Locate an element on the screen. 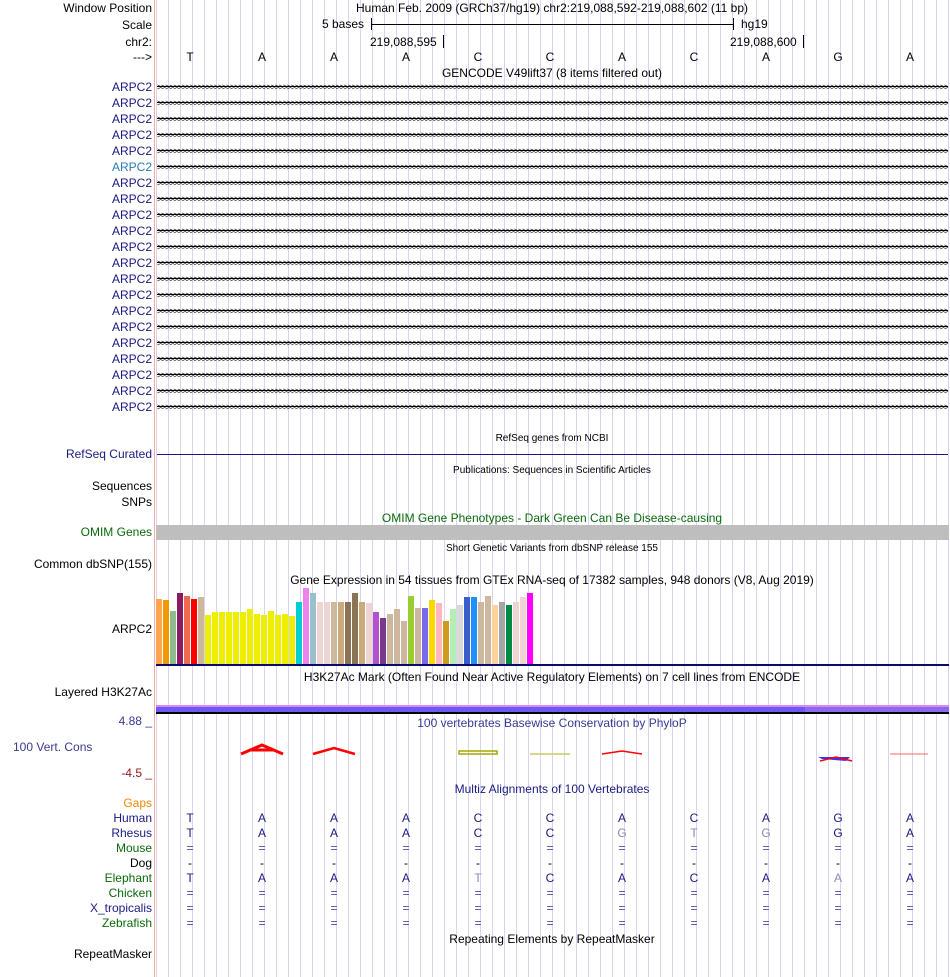 This screenshot has height=977, width=950. species-label: Elephant is located at coordinates (128, 878).